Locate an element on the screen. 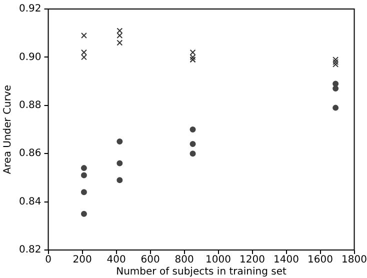 This screenshot has width=367, height=278. y-tick-label: 0.92 is located at coordinates (30, 9).